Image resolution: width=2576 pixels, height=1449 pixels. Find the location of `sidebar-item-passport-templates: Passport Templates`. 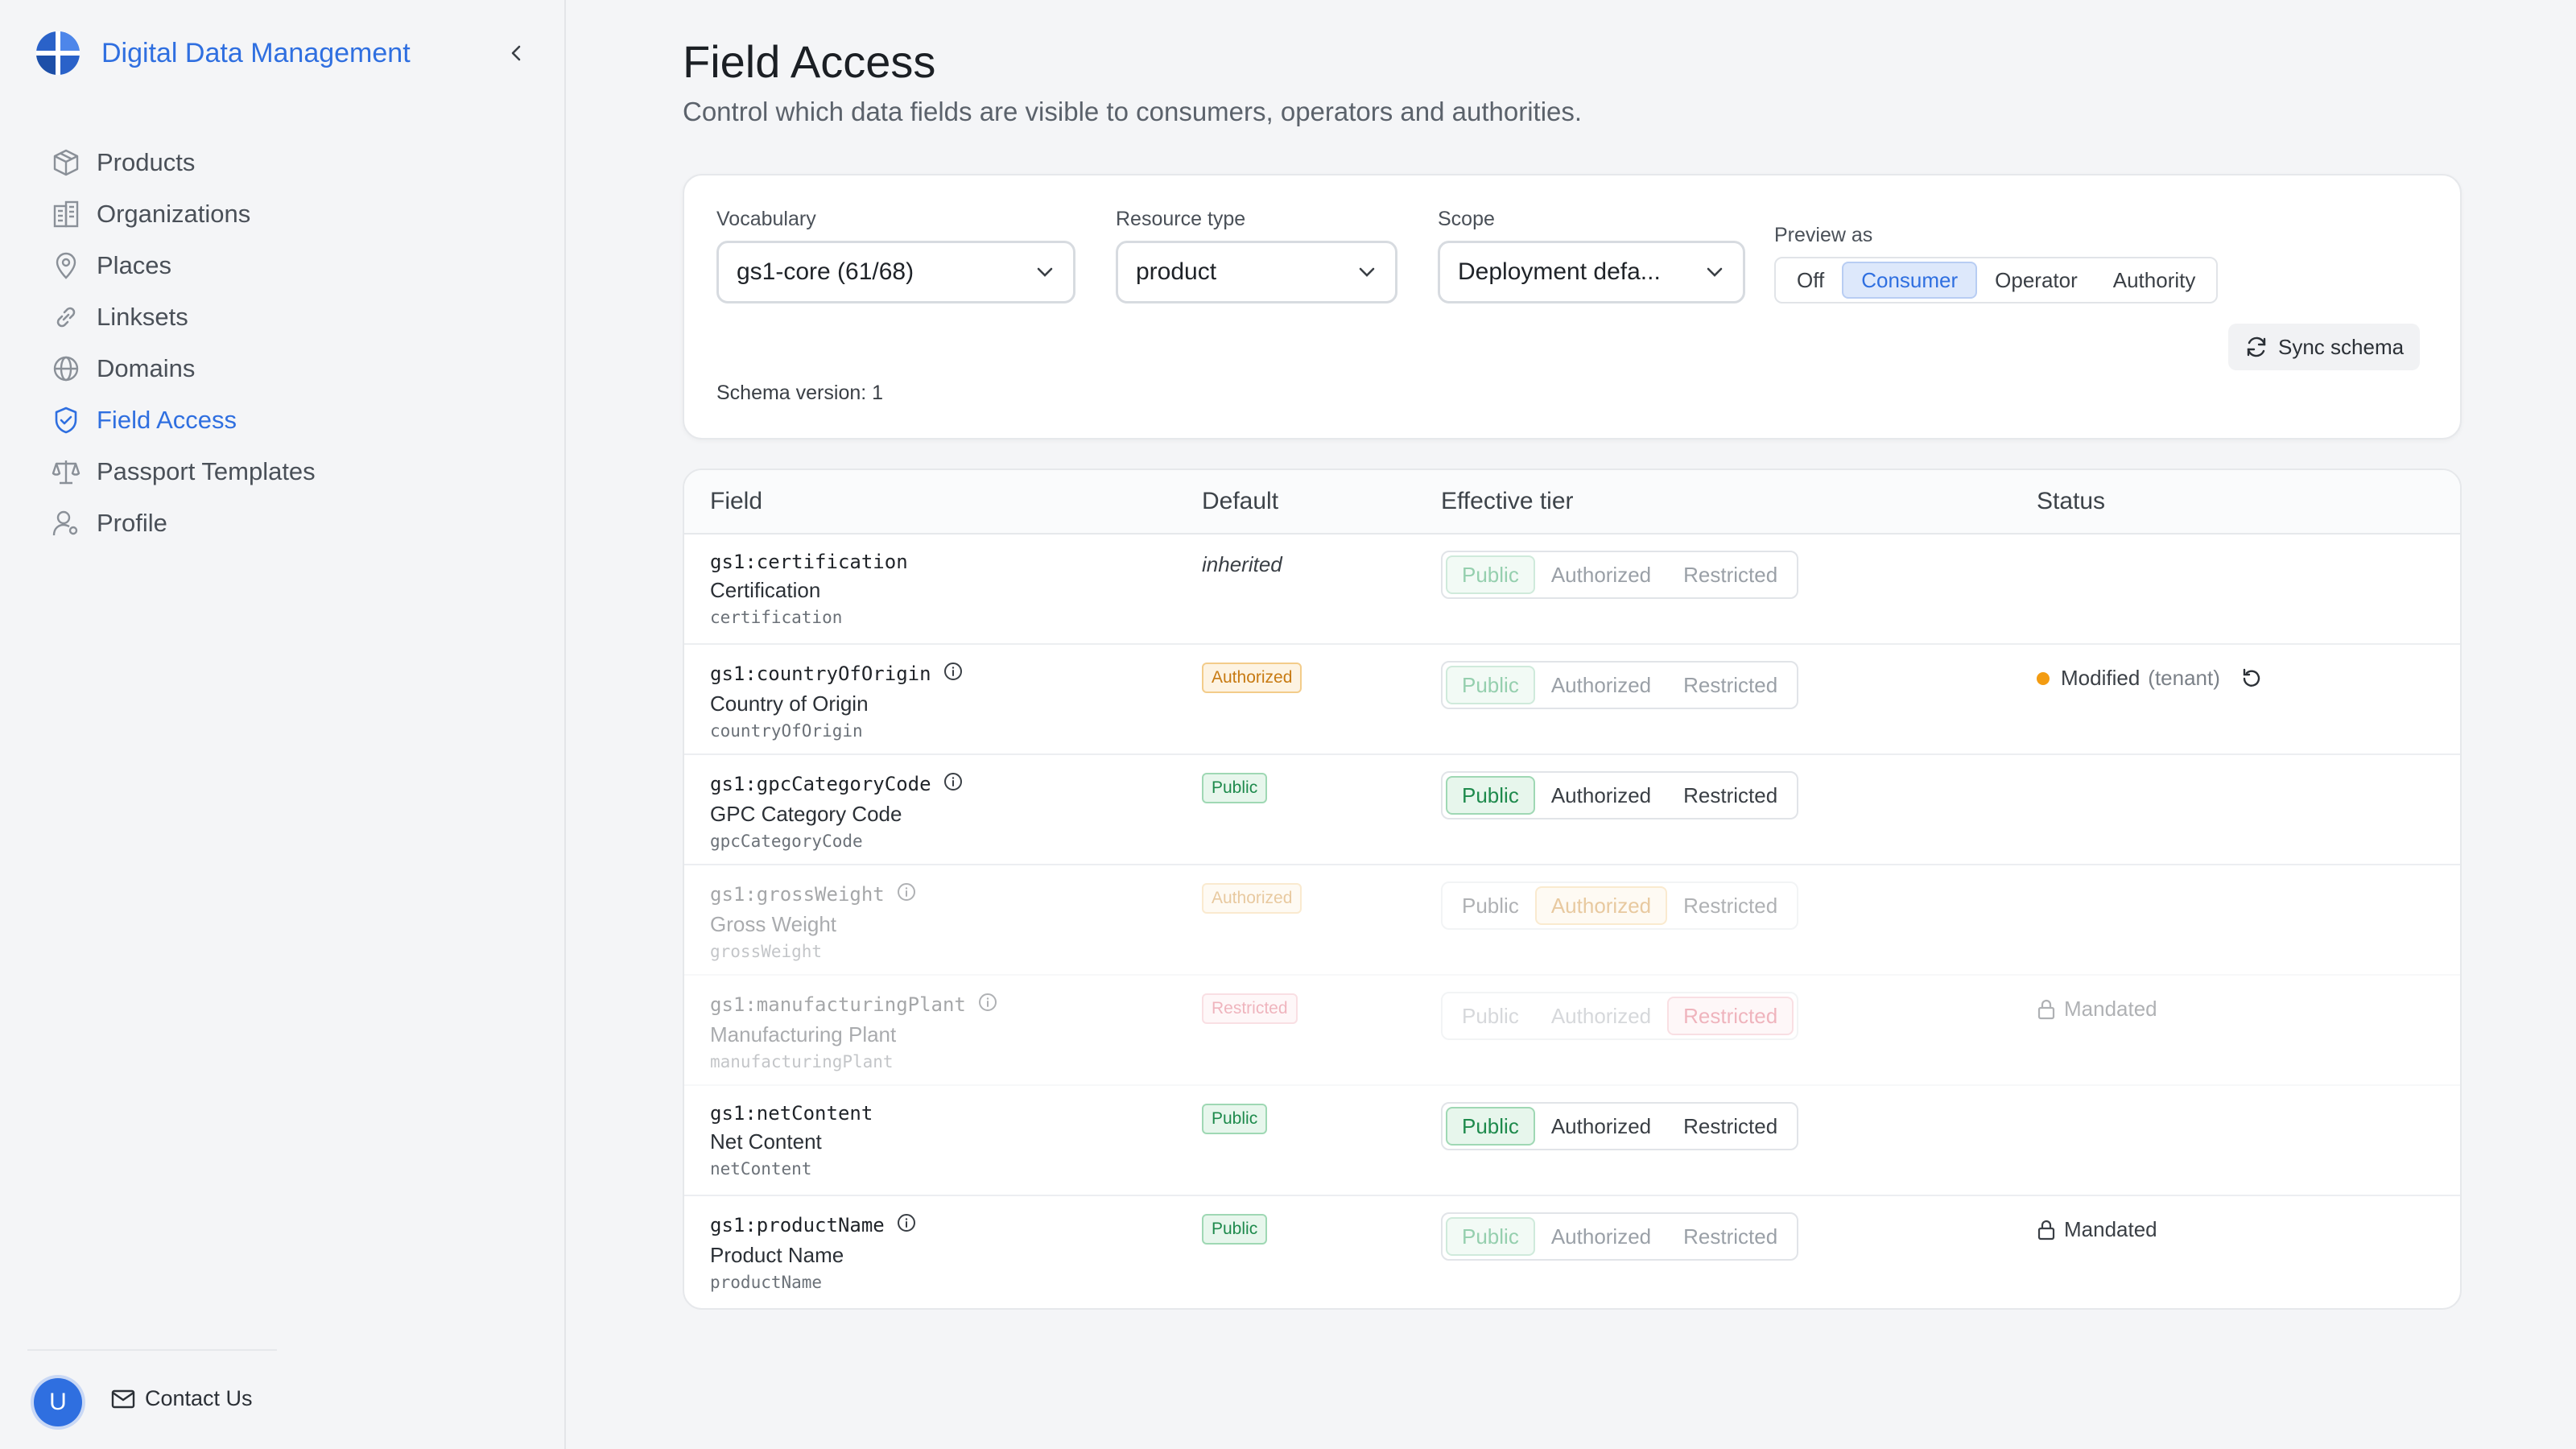

sidebar-item-passport-templates: Passport Templates is located at coordinates (183, 471).